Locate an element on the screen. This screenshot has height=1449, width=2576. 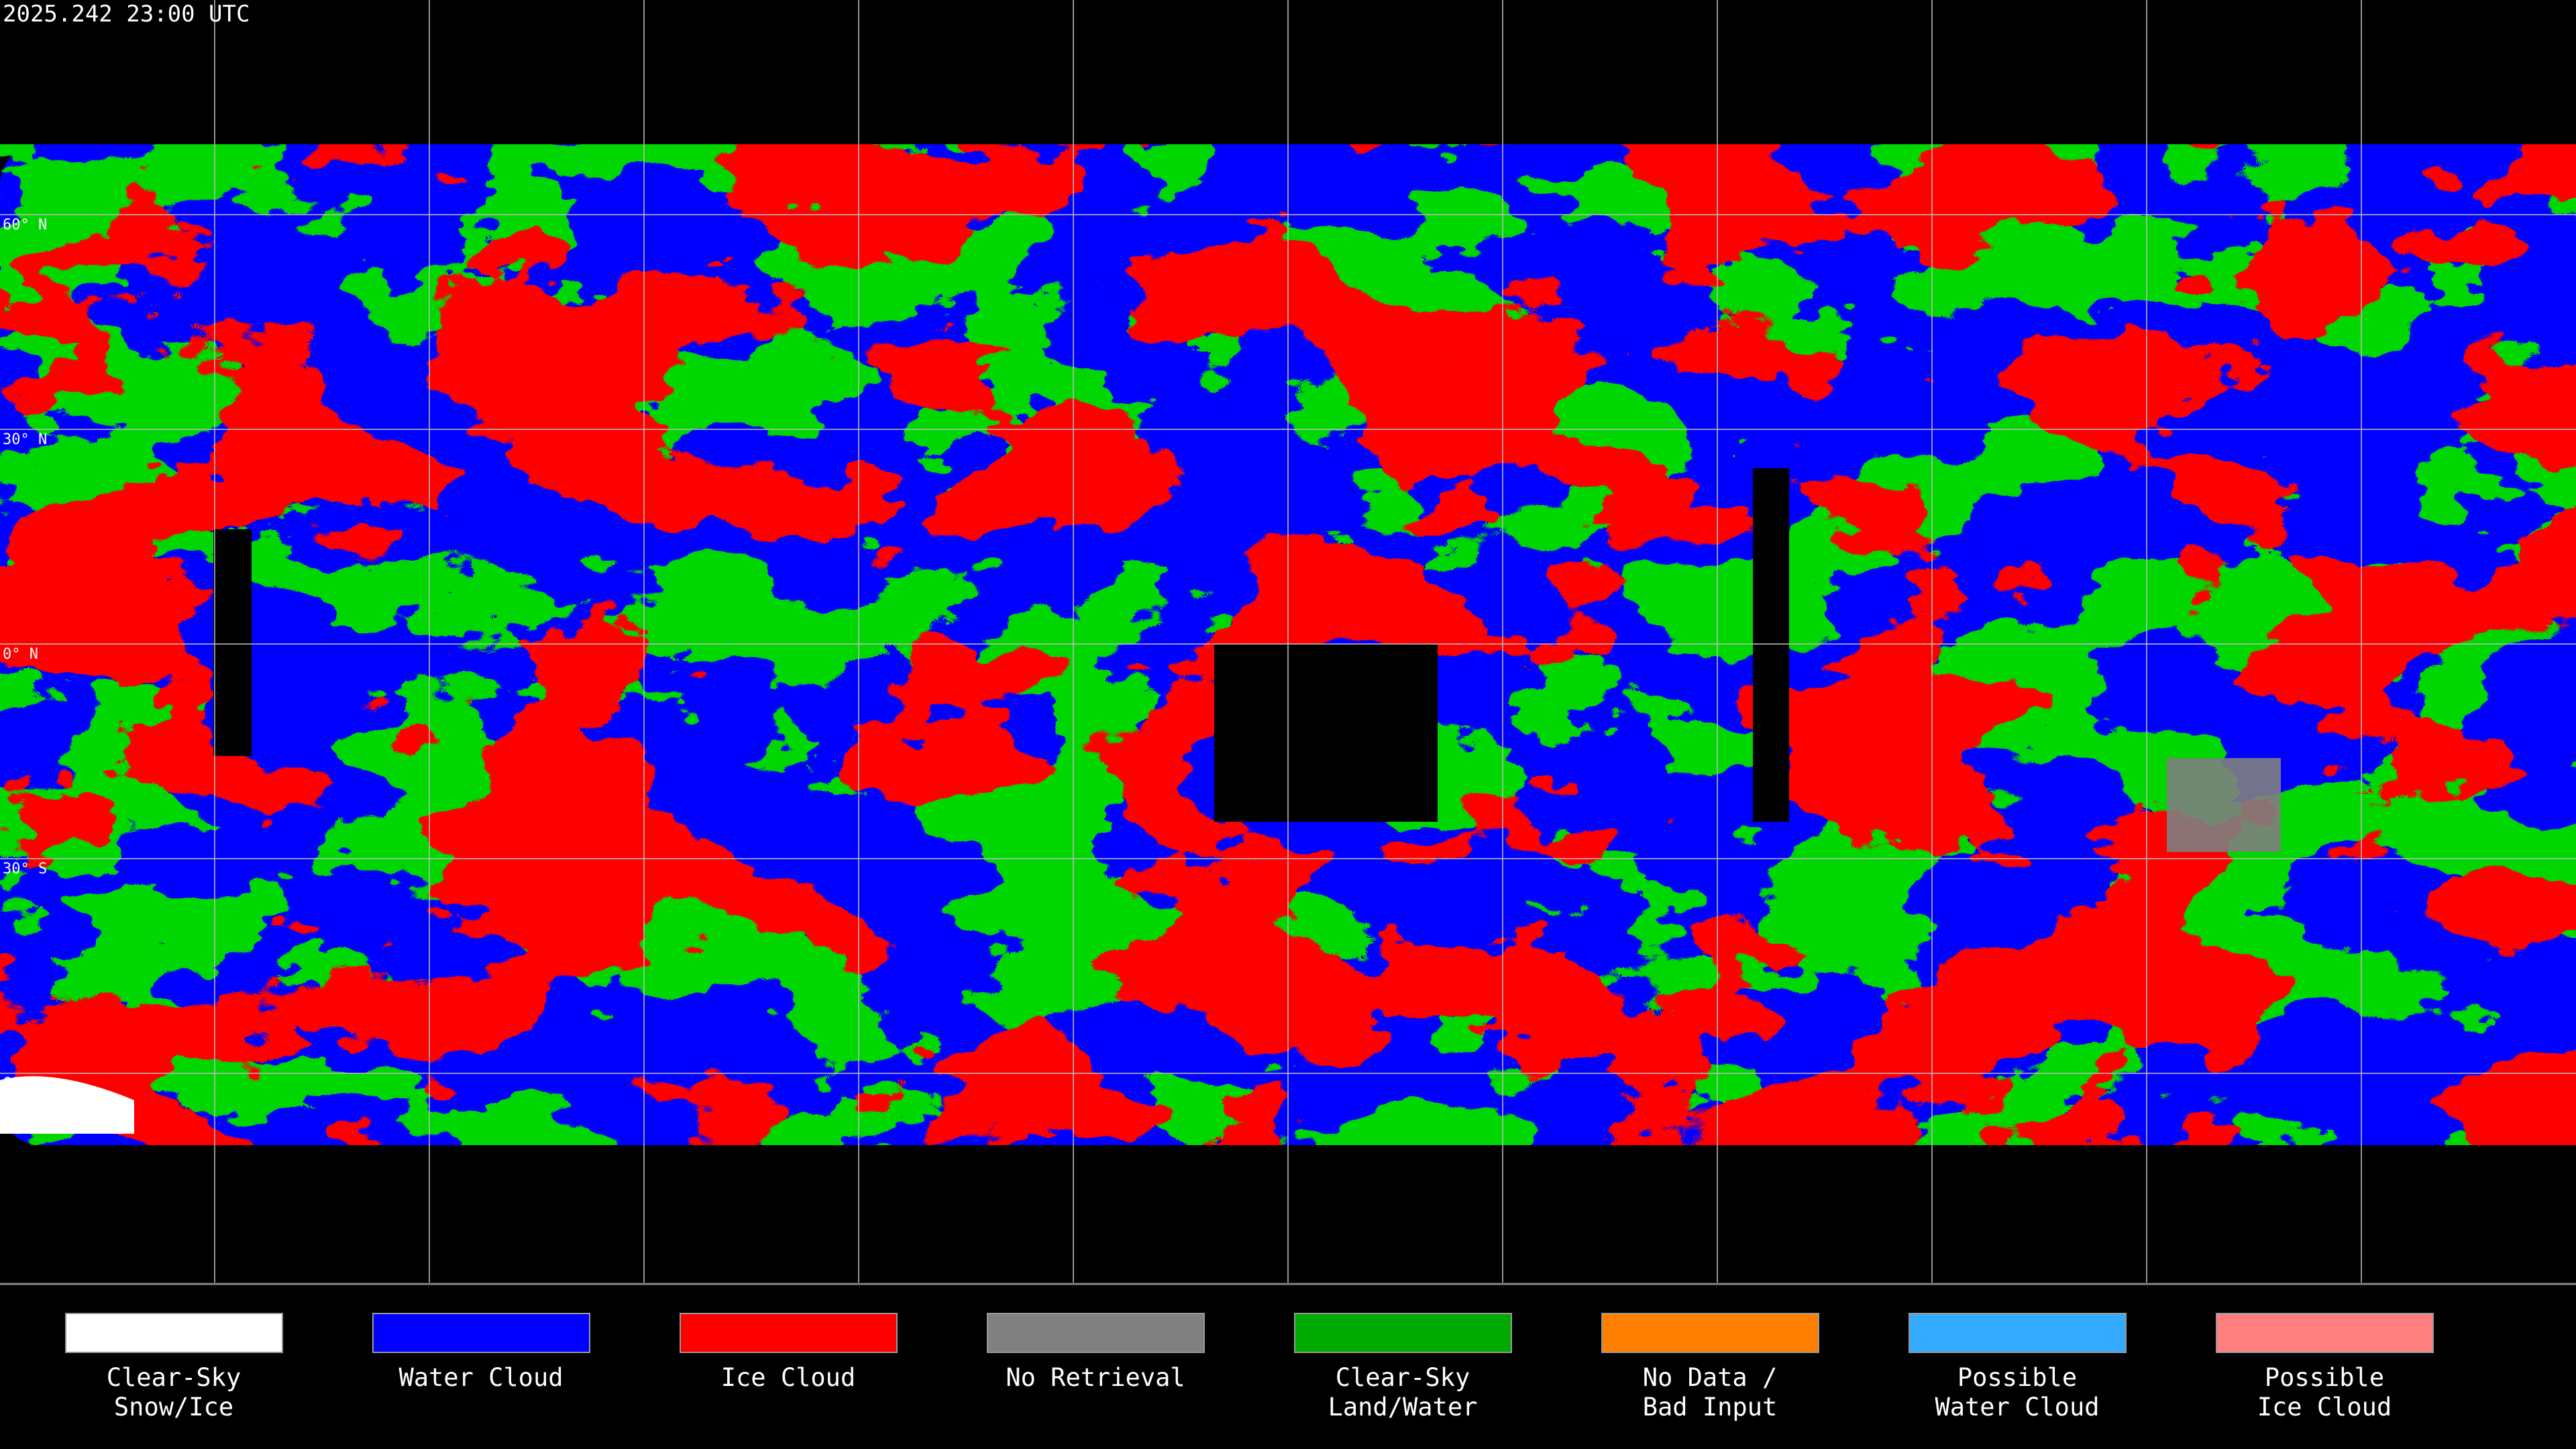
legend-label: No Data / is located at coordinates (1710, 1377).